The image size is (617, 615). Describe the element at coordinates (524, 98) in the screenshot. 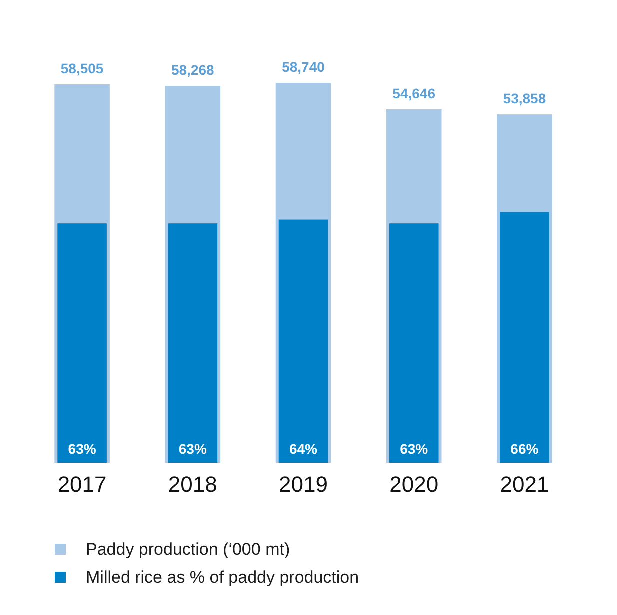

I see `data-label: 53,858` at that location.